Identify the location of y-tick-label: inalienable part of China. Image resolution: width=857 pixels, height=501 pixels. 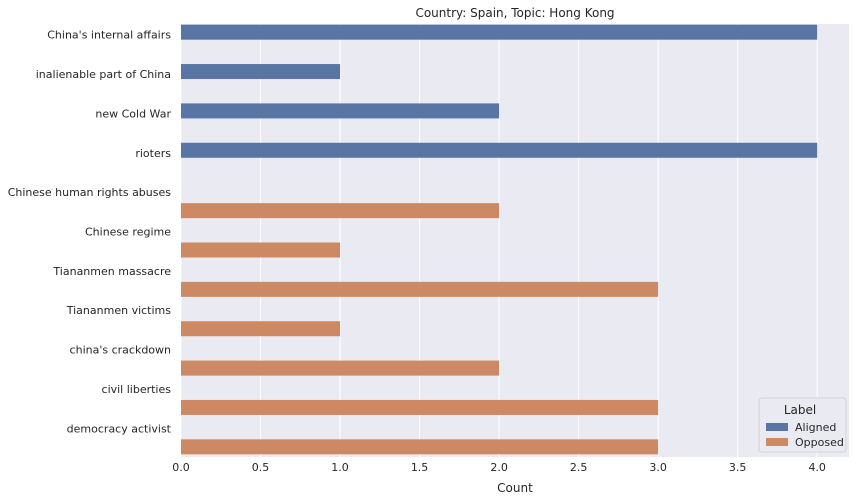
(103, 74).